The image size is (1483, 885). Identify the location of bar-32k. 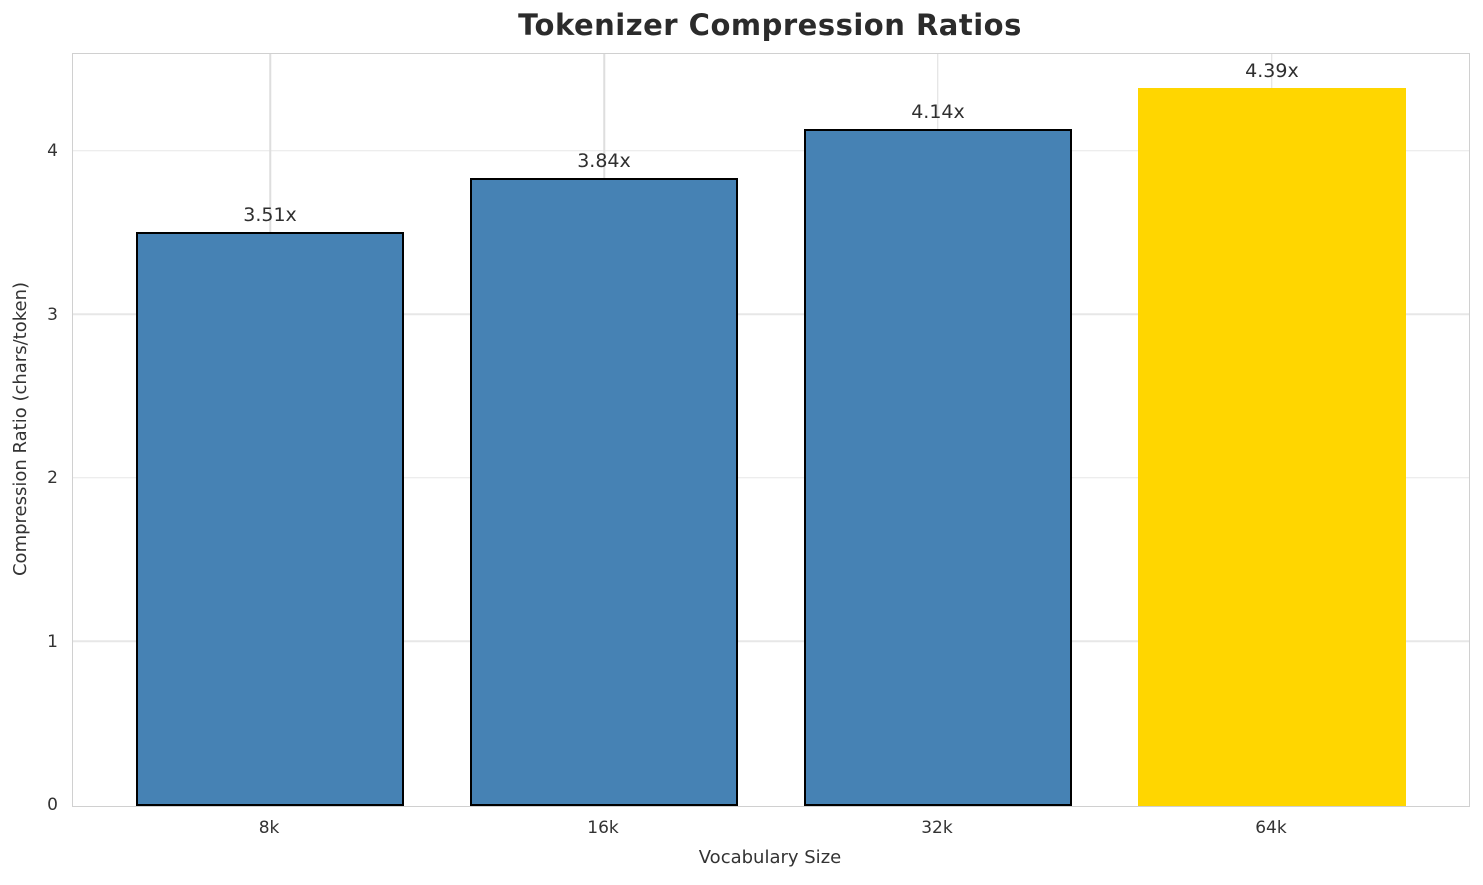
(938, 467).